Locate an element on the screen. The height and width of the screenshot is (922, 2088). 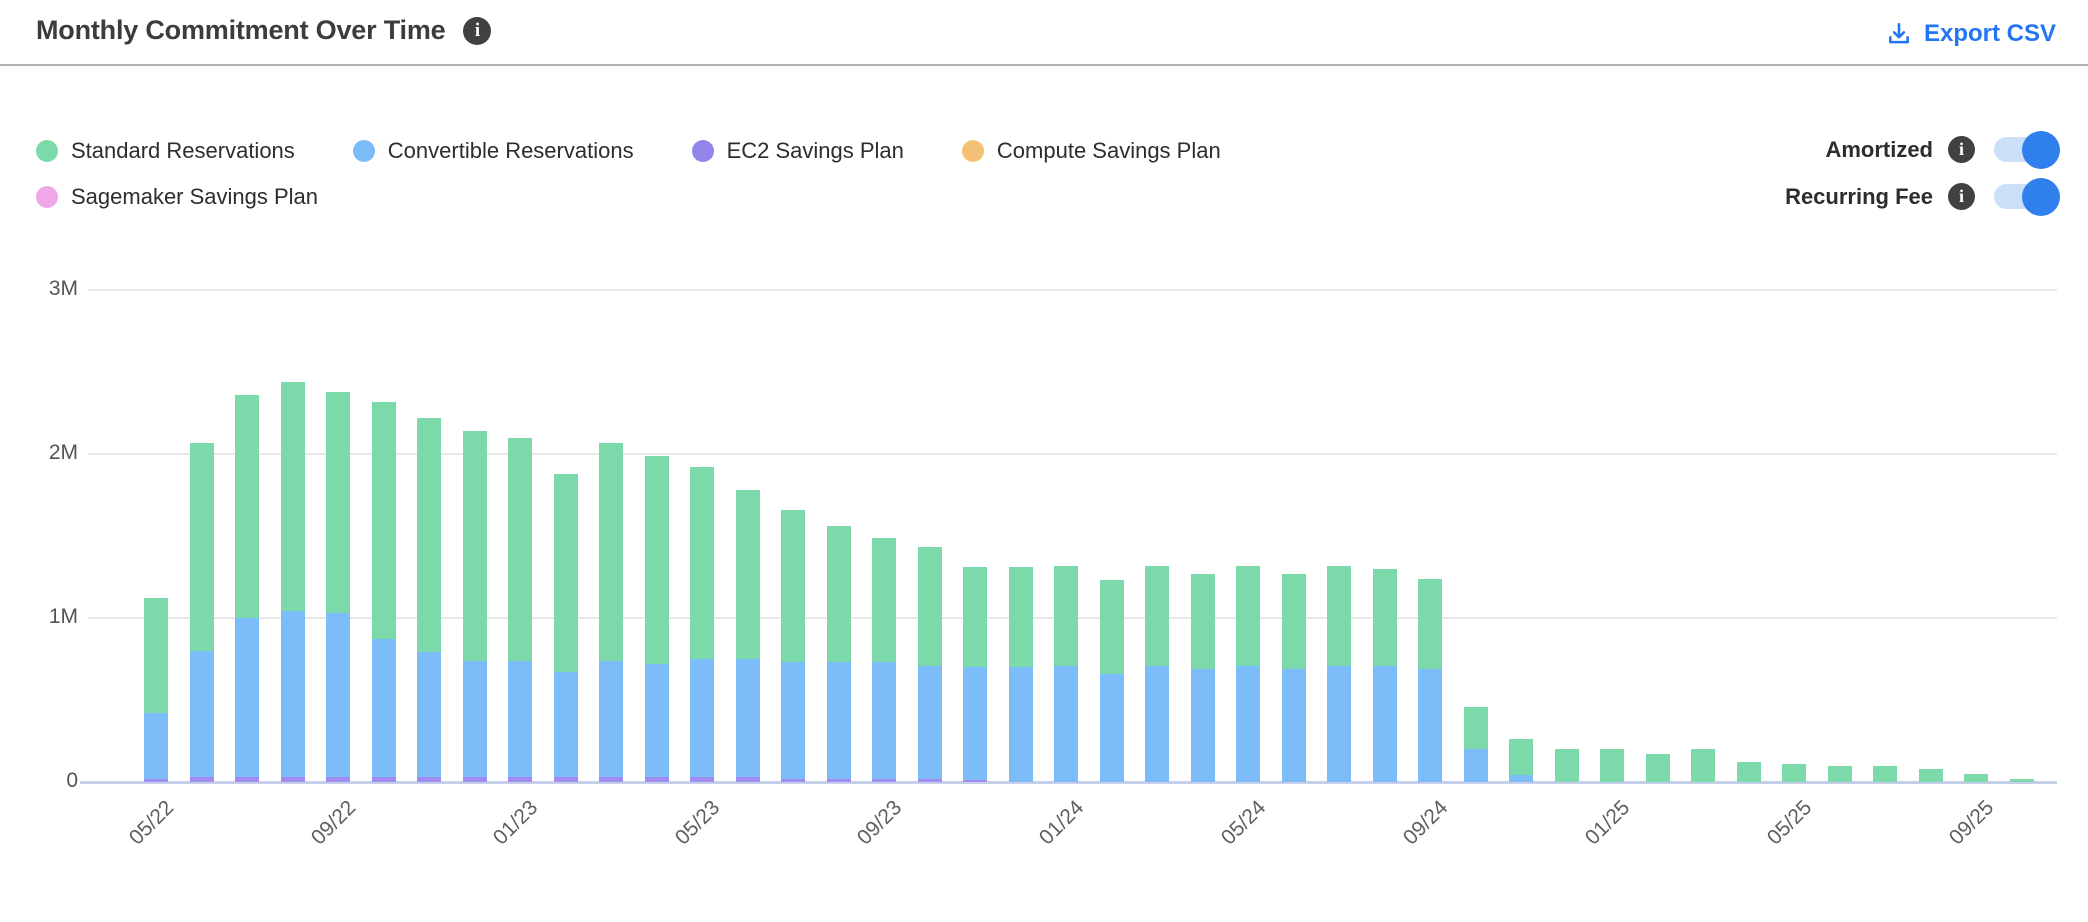
bar-03/24-standard-reservations is located at coordinates (1157, 615).